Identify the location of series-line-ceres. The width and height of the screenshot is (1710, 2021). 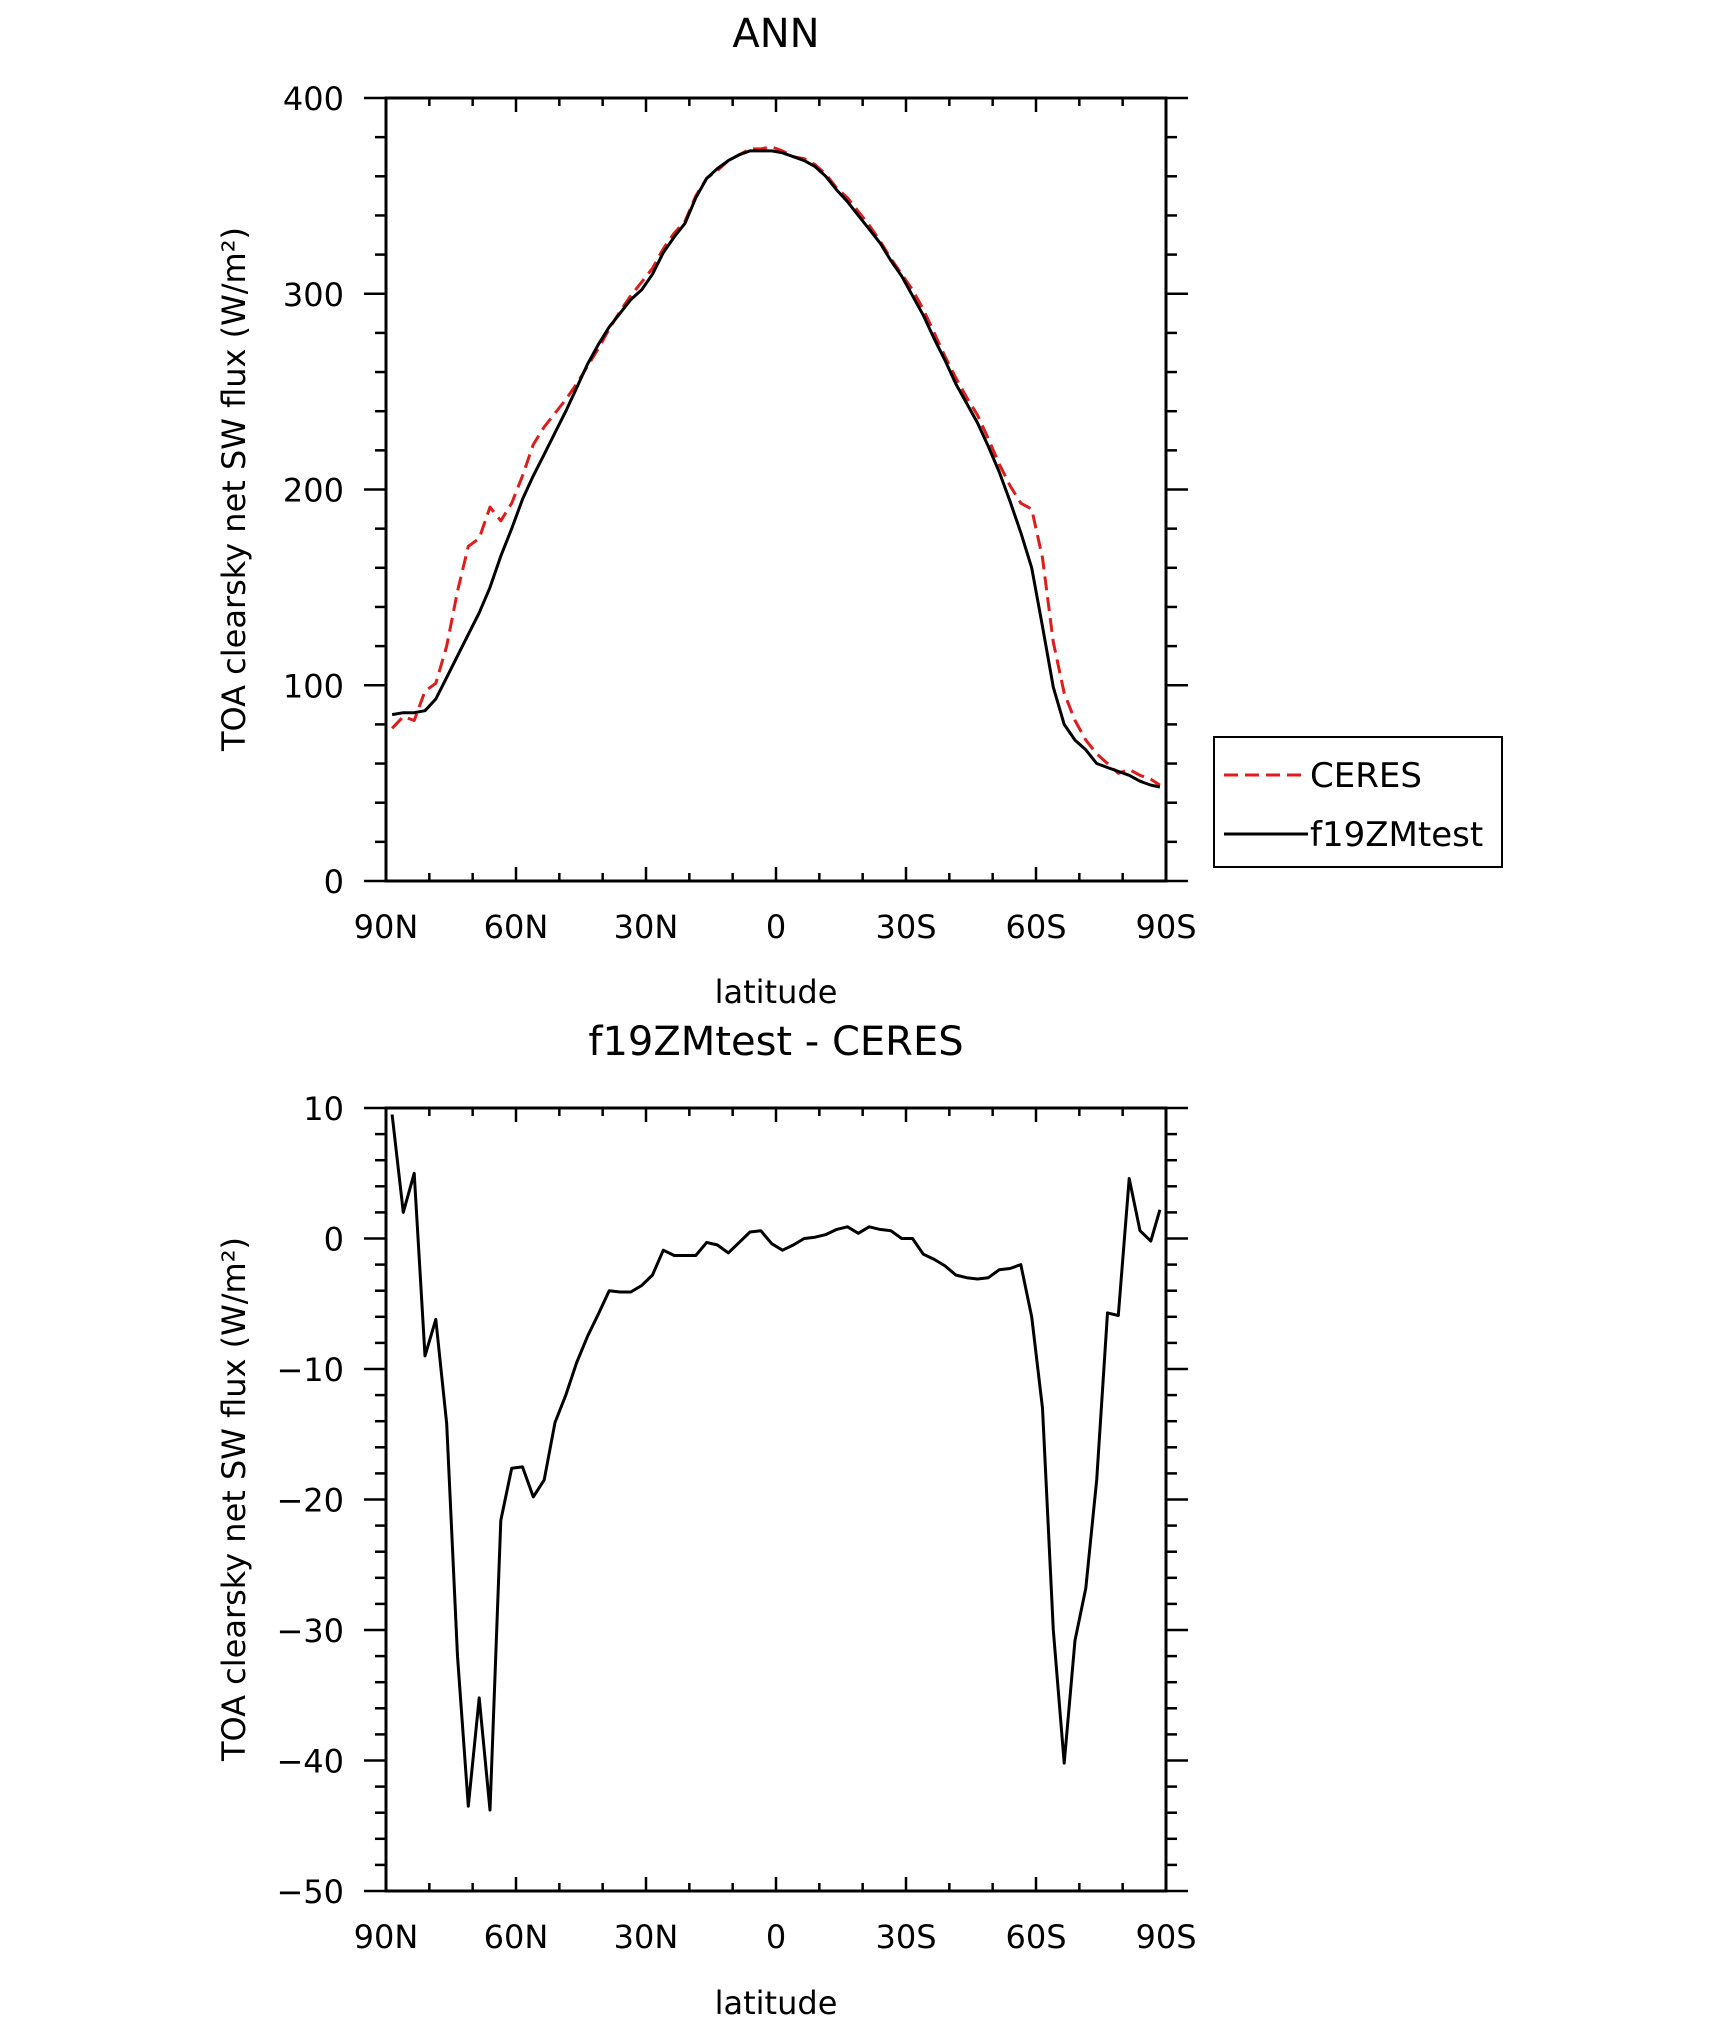
(776, 466).